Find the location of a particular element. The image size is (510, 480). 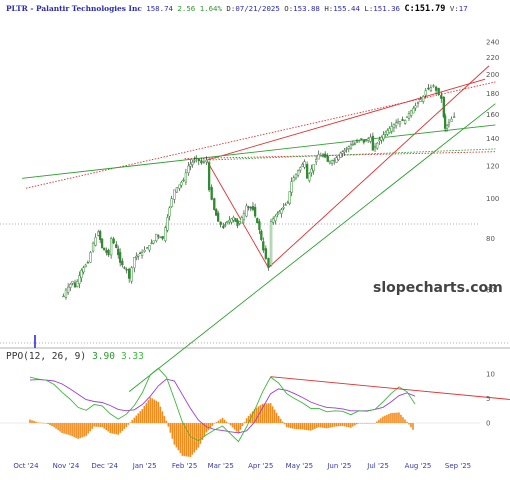

high-label: H: is located at coordinates (329, 8).